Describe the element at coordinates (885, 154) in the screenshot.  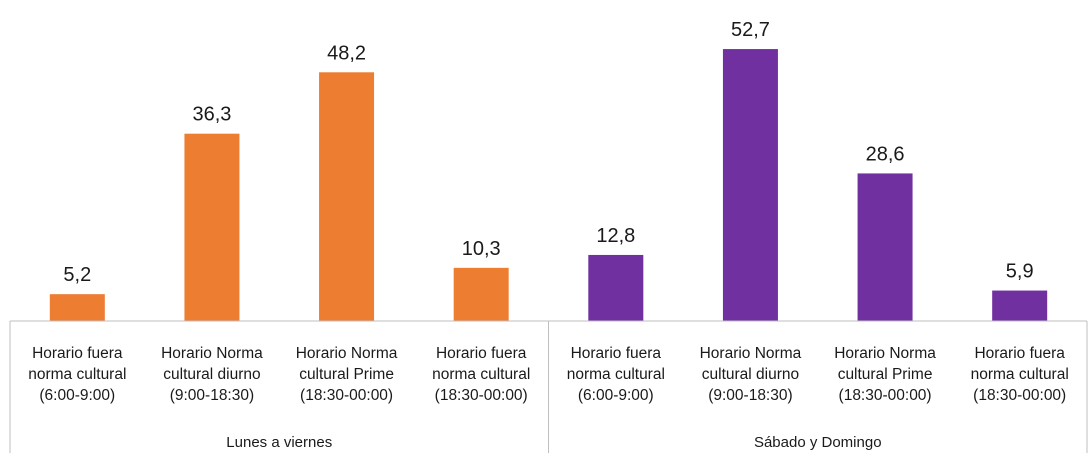
I see `data-label: 28,6` at that location.